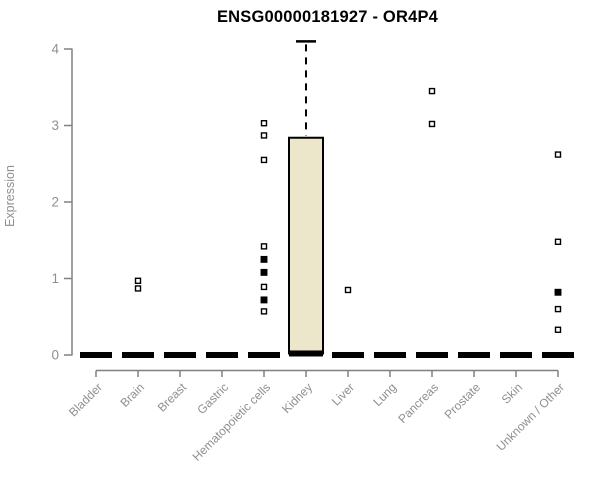 The image size is (600, 500). I want to click on box-kidney, so click(306, 245).